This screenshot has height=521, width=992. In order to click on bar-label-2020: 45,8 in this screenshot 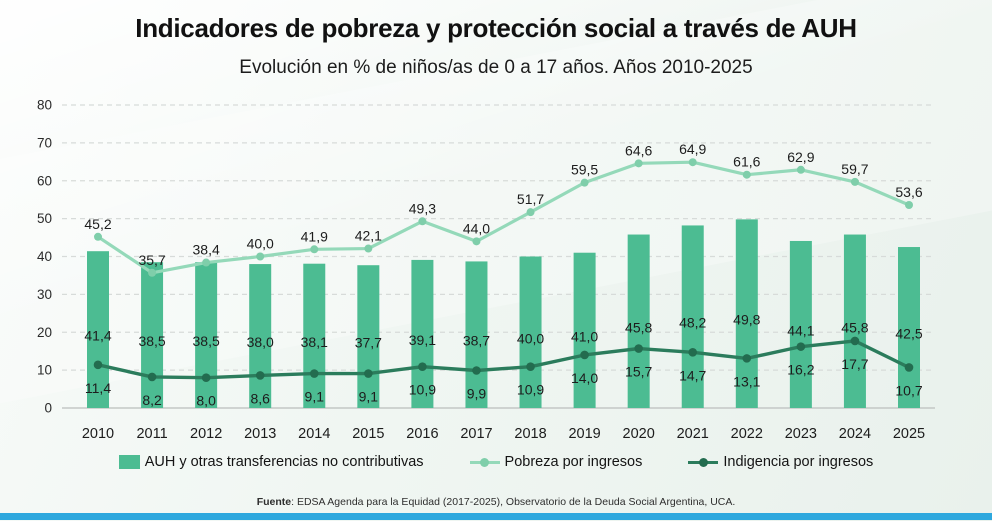, I will do `click(638, 327)`.